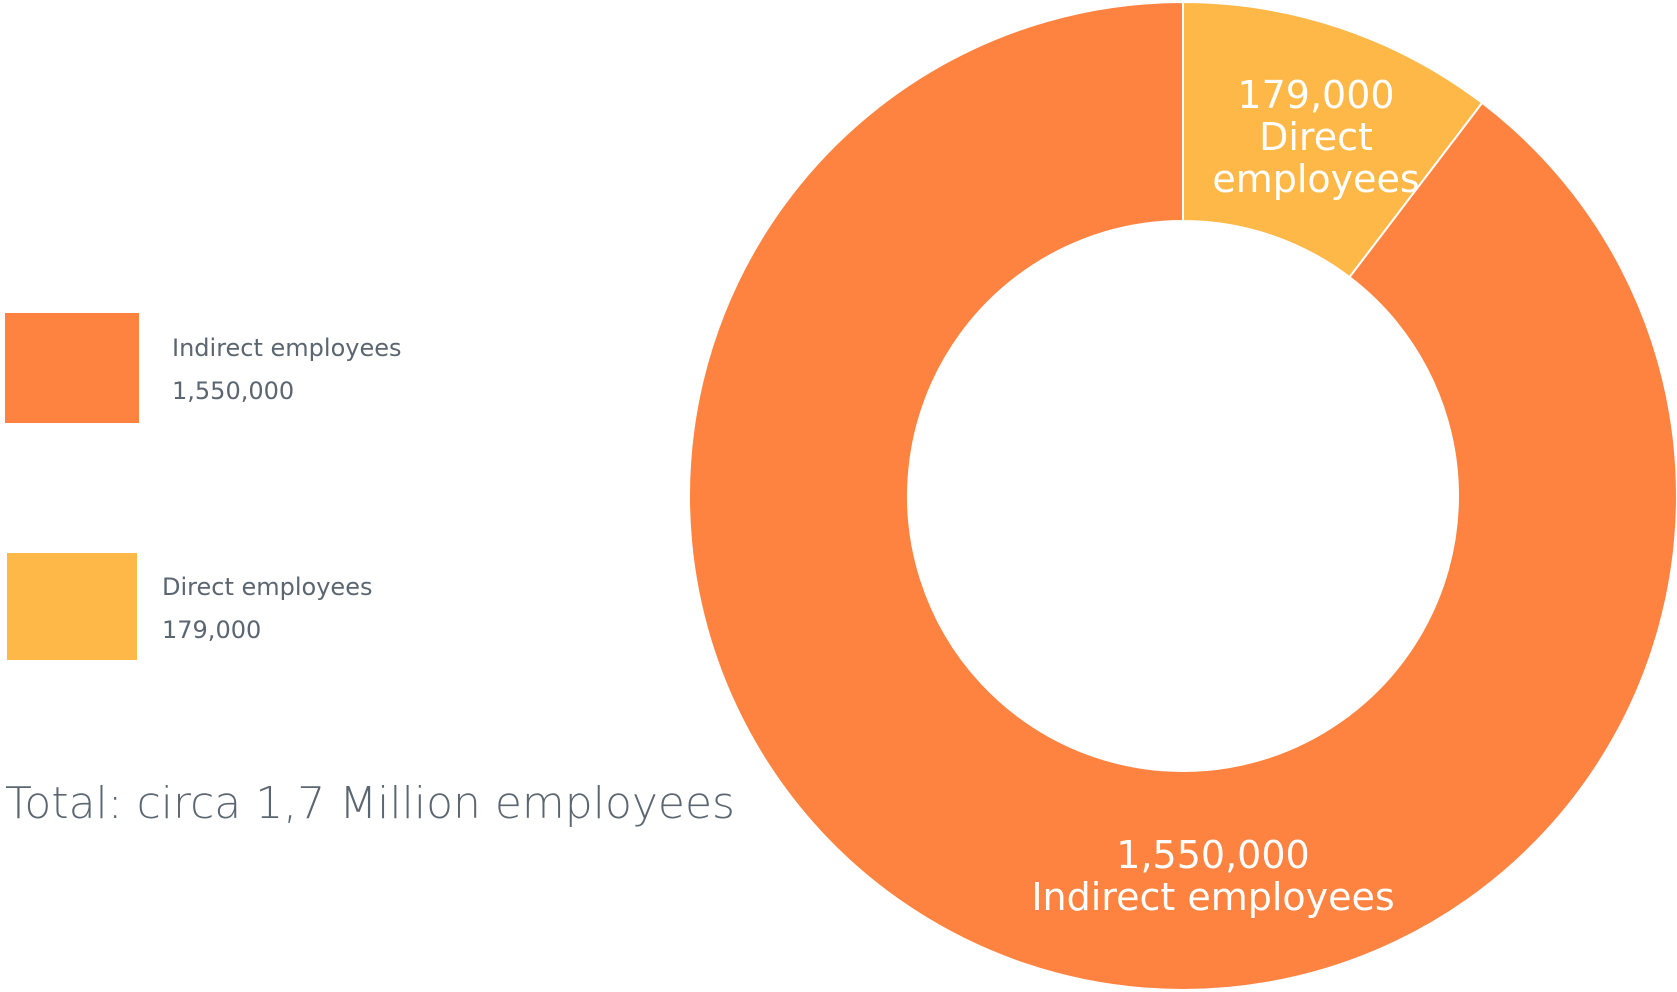  What do you see at coordinates (212, 630) in the screenshot?
I see `legend-direct-value: 179,000` at bounding box center [212, 630].